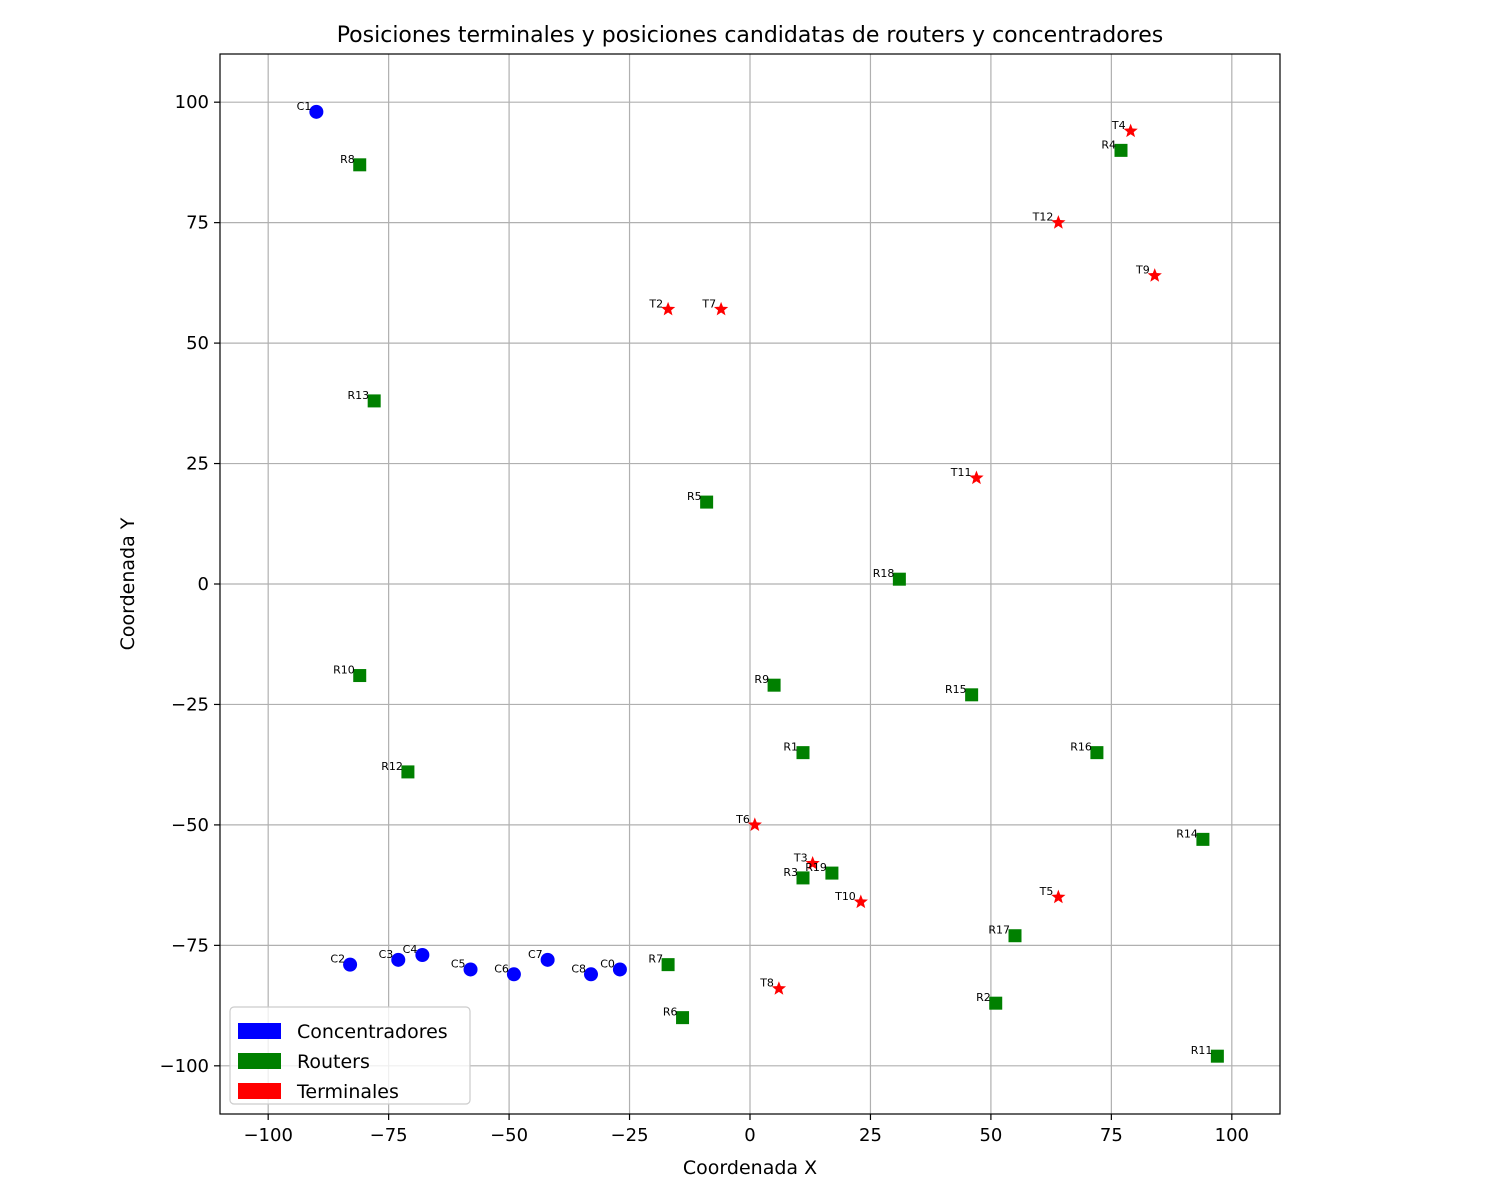 This screenshot has width=1500, height=1200. What do you see at coordinates (1058, 896) in the screenshot?
I see `point-t5-marker` at bounding box center [1058, 896].